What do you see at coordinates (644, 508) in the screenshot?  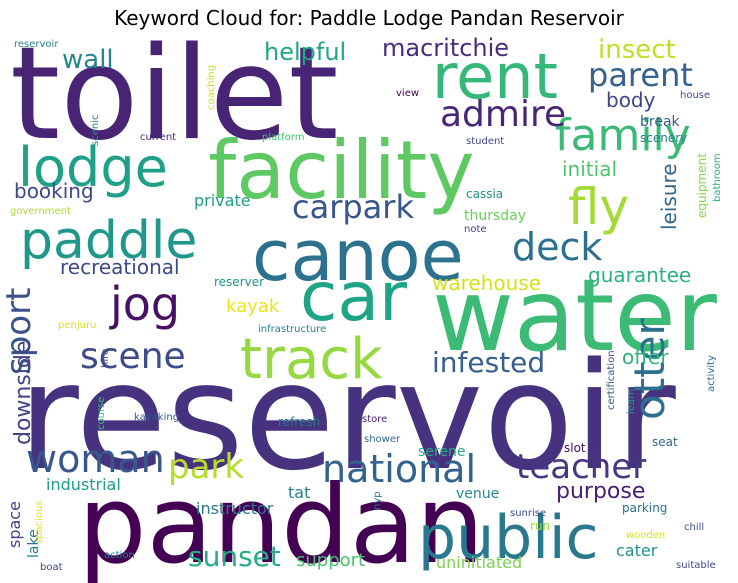 I see `cloud-word: parking` at bounding box center [644, 508].